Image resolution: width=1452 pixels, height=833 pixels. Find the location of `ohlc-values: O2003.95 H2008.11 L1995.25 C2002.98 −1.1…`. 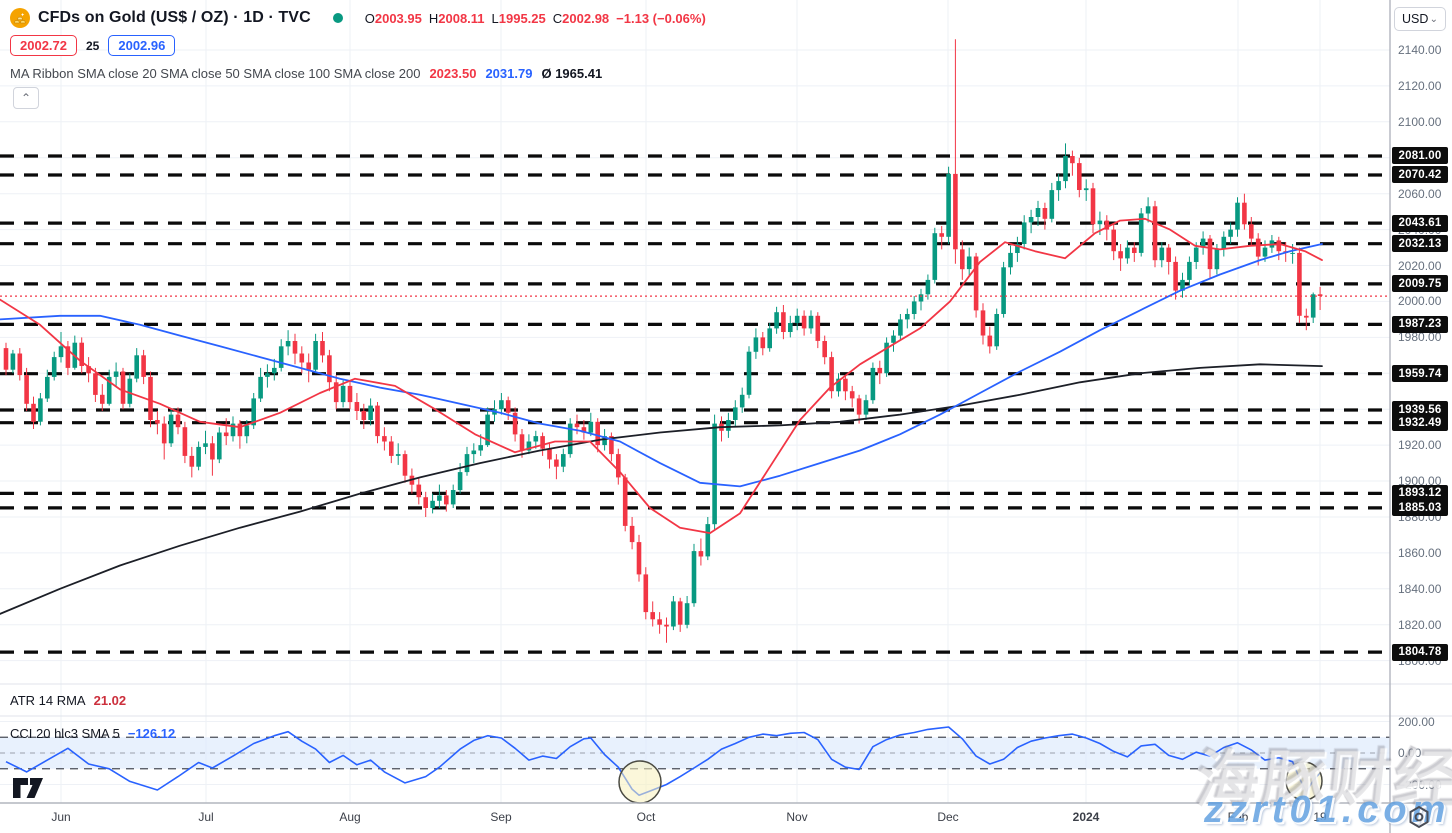

ohlc-values: O2003.95 H2008.11 L1995.25 C2002.98 −1.1… is located at coordinates (535, 18).